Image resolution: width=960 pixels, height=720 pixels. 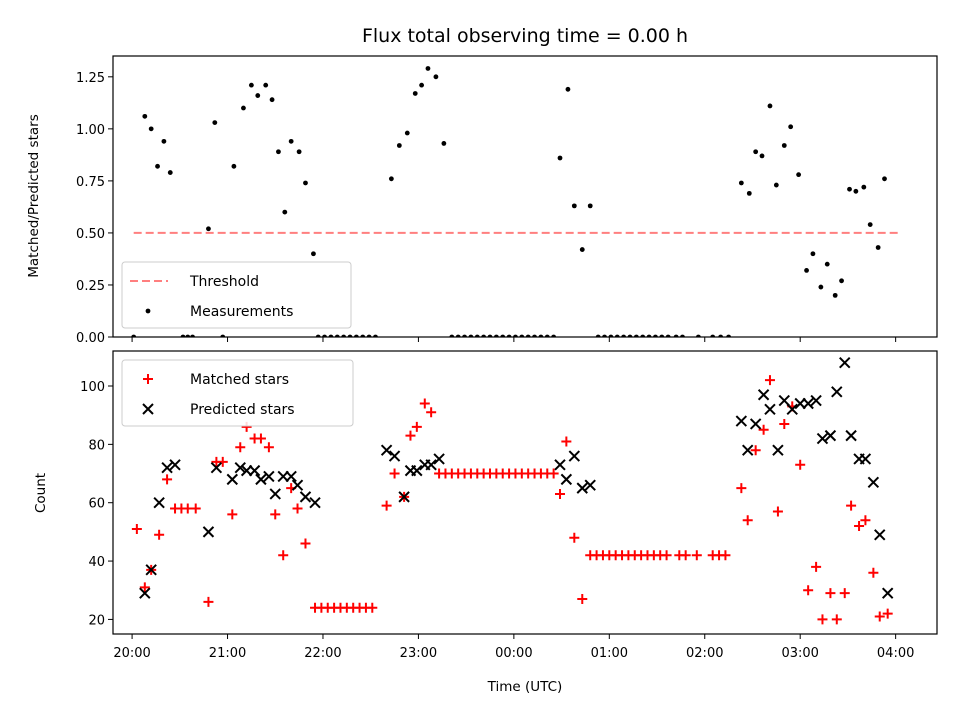 What do you see at coordinates (609, 653) in the screenshot?
I see `x-tick-label: 01:00` at bounding box center [609, 653].